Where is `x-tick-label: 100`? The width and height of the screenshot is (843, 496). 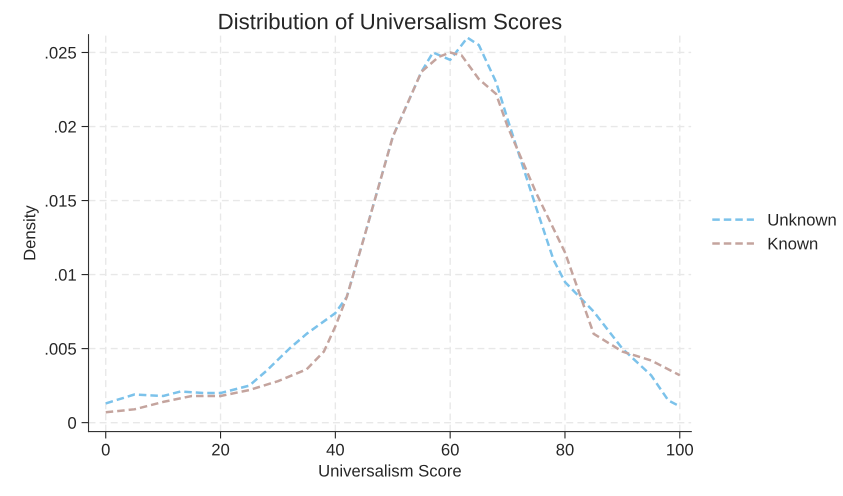 x-tick-label: 100 is located at coordinates (680, 450).